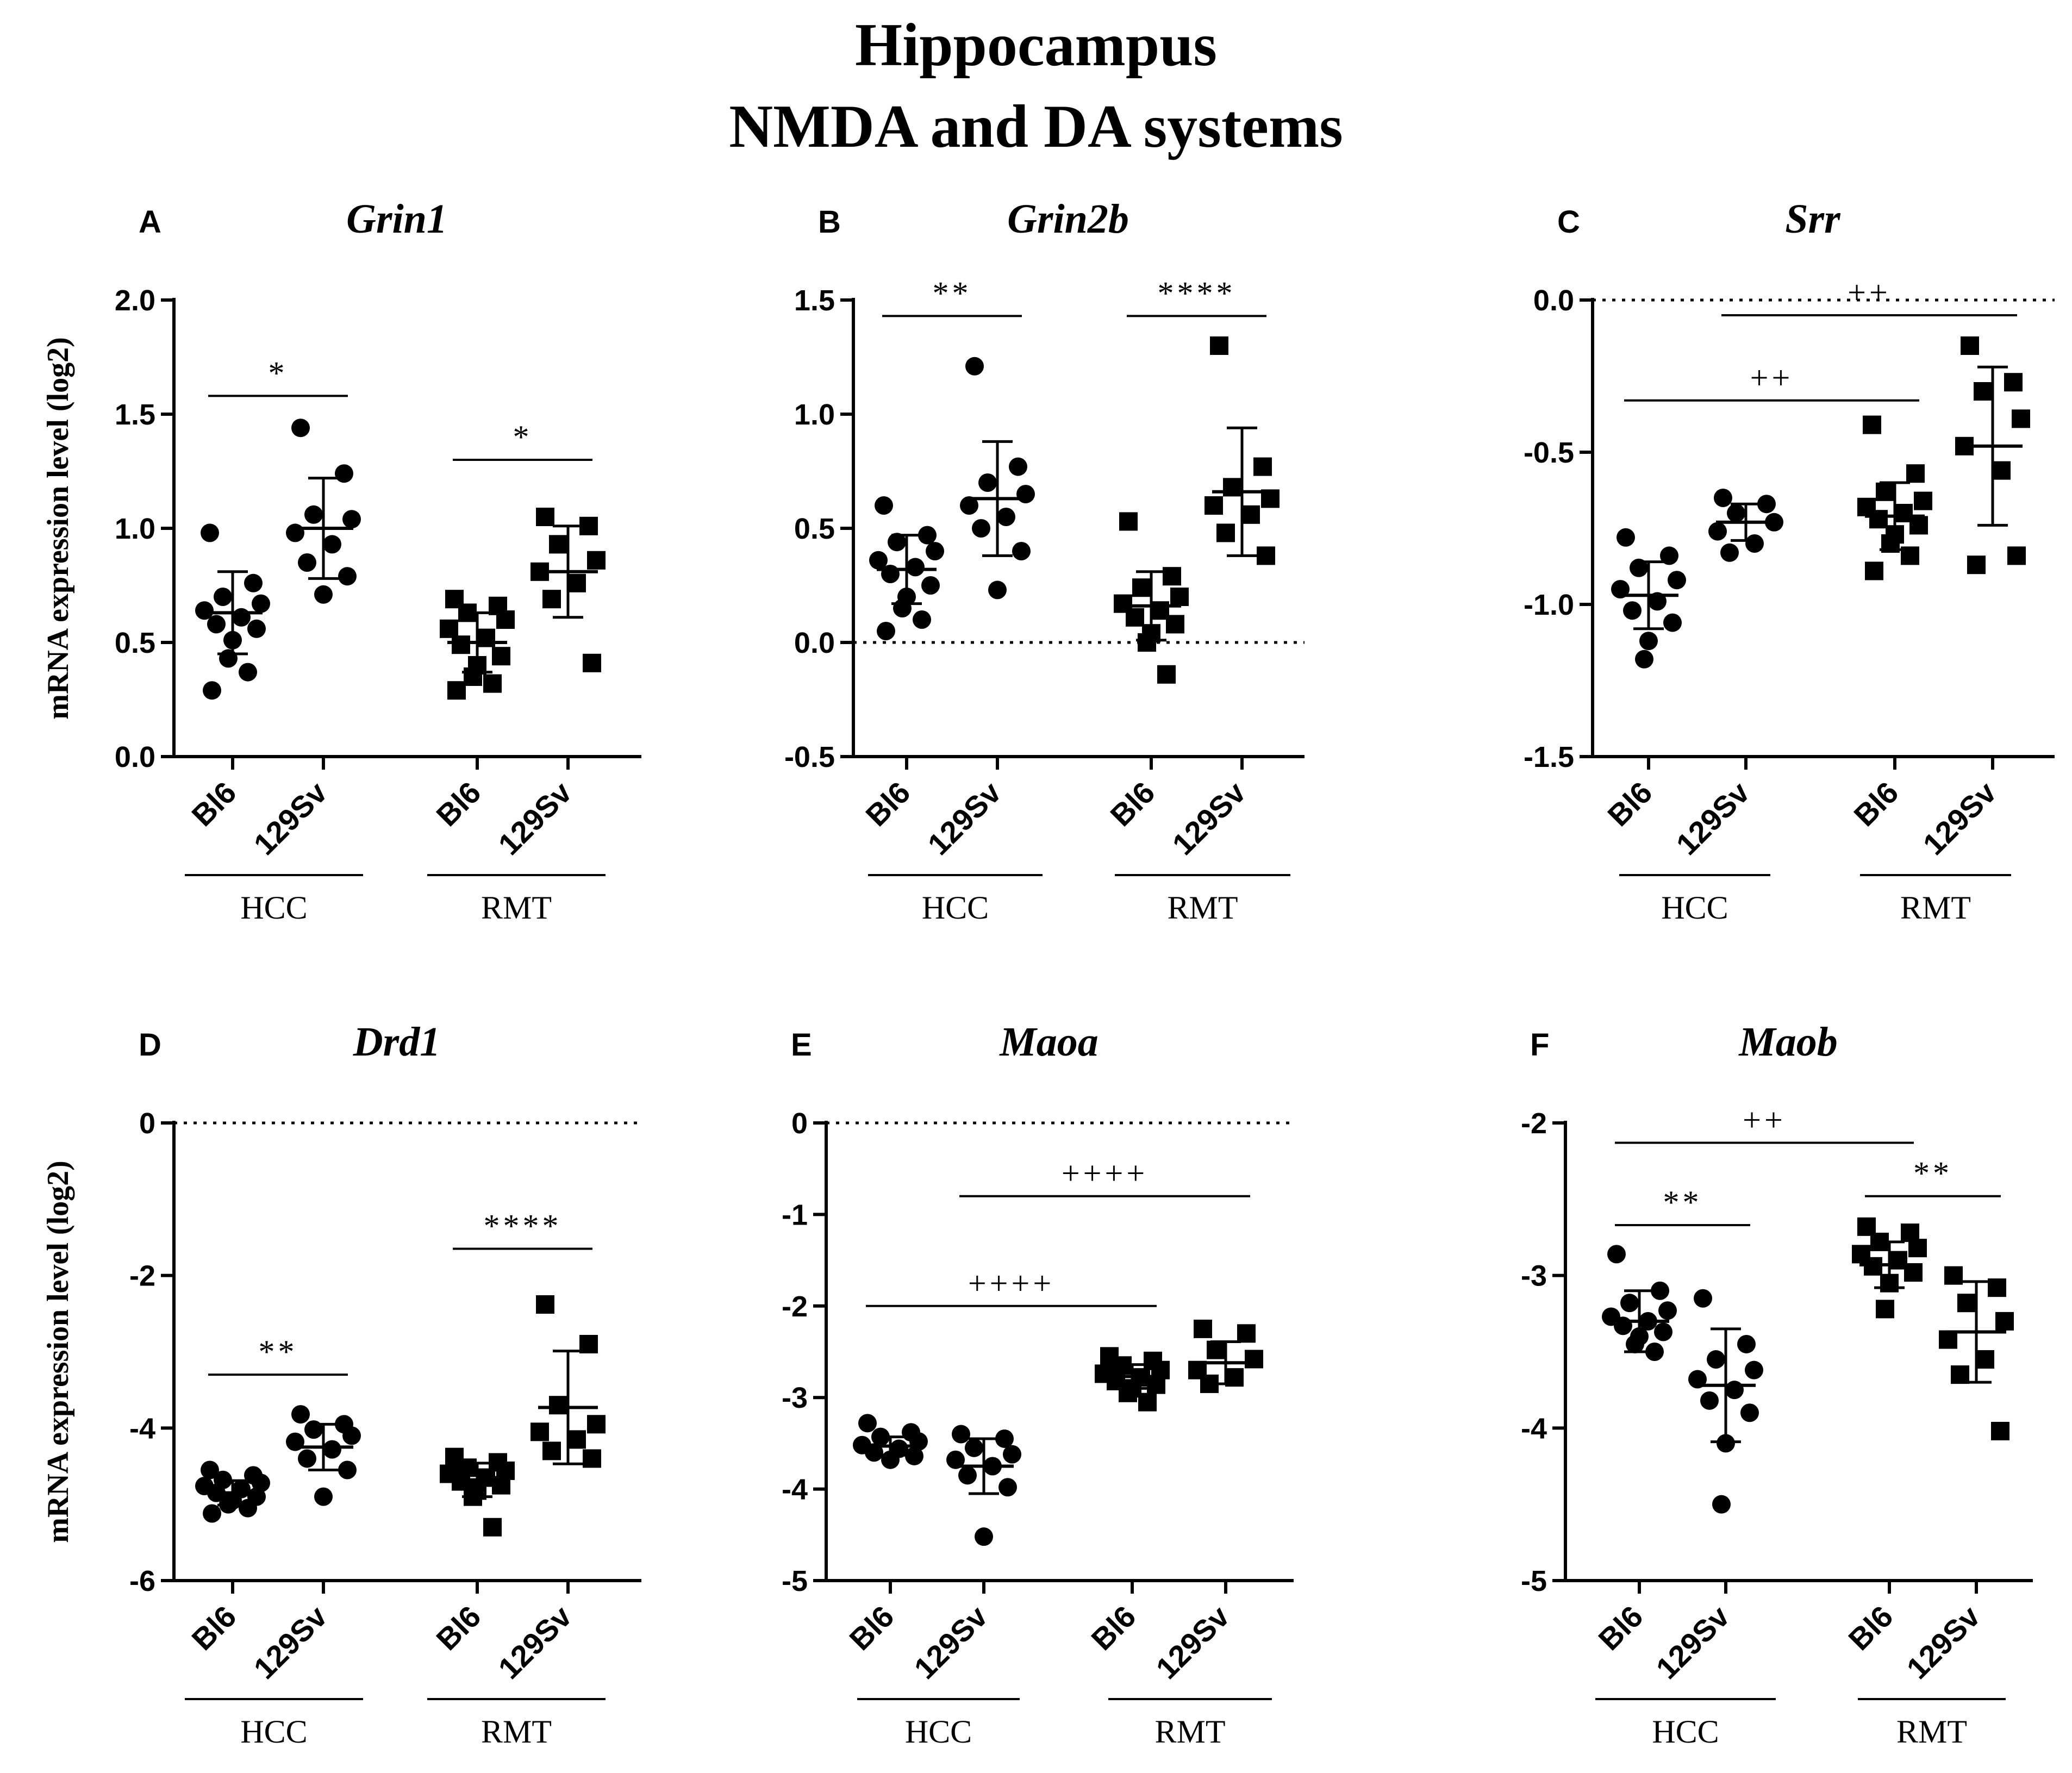  What do you see at coordinates (1197, 293) in the screenshot?
I see `significance-label: ****` at bounding box center [1197, 293].